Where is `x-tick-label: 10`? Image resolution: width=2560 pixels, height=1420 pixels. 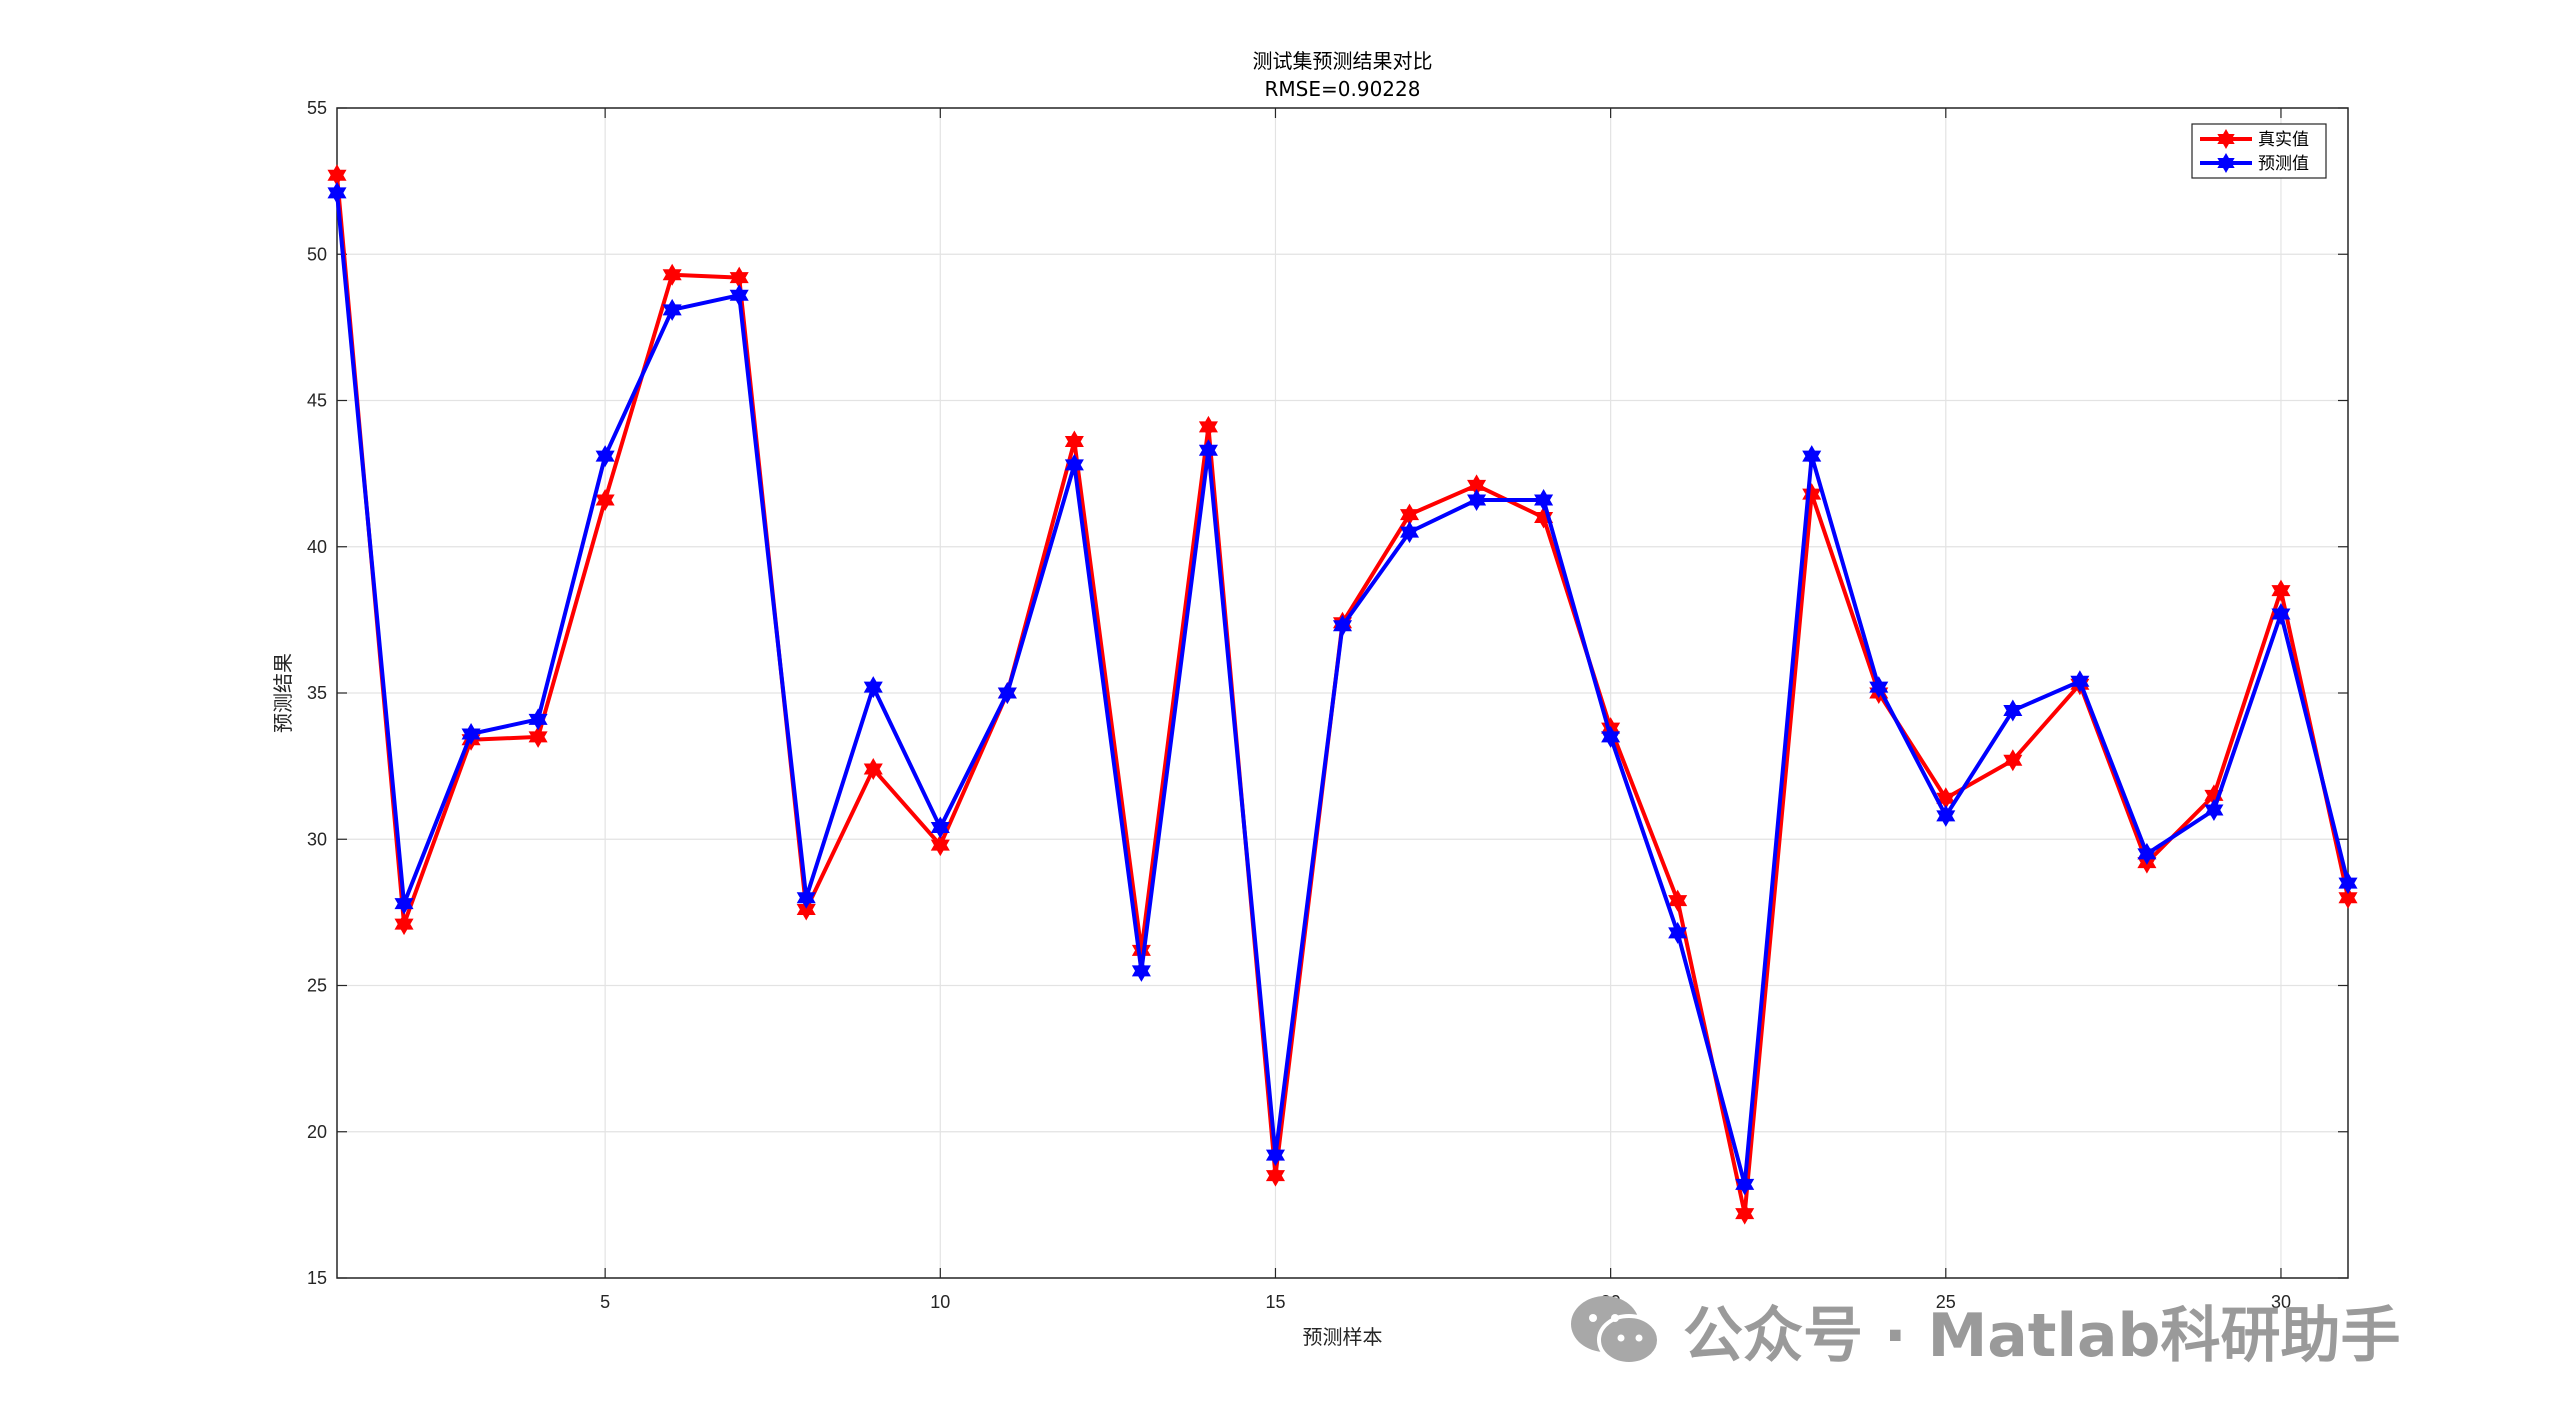 x-tick-label: 10 is located at coordinates (940, 1302).